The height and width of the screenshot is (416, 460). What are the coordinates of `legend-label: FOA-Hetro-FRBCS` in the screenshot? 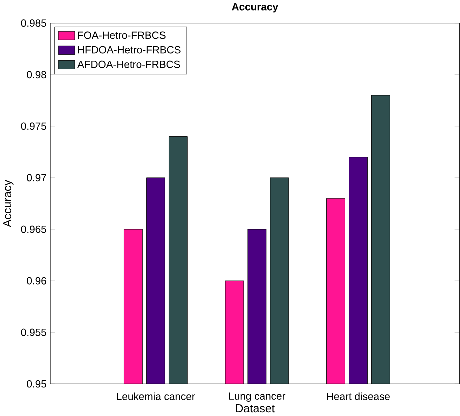 It's located at (122, 36).